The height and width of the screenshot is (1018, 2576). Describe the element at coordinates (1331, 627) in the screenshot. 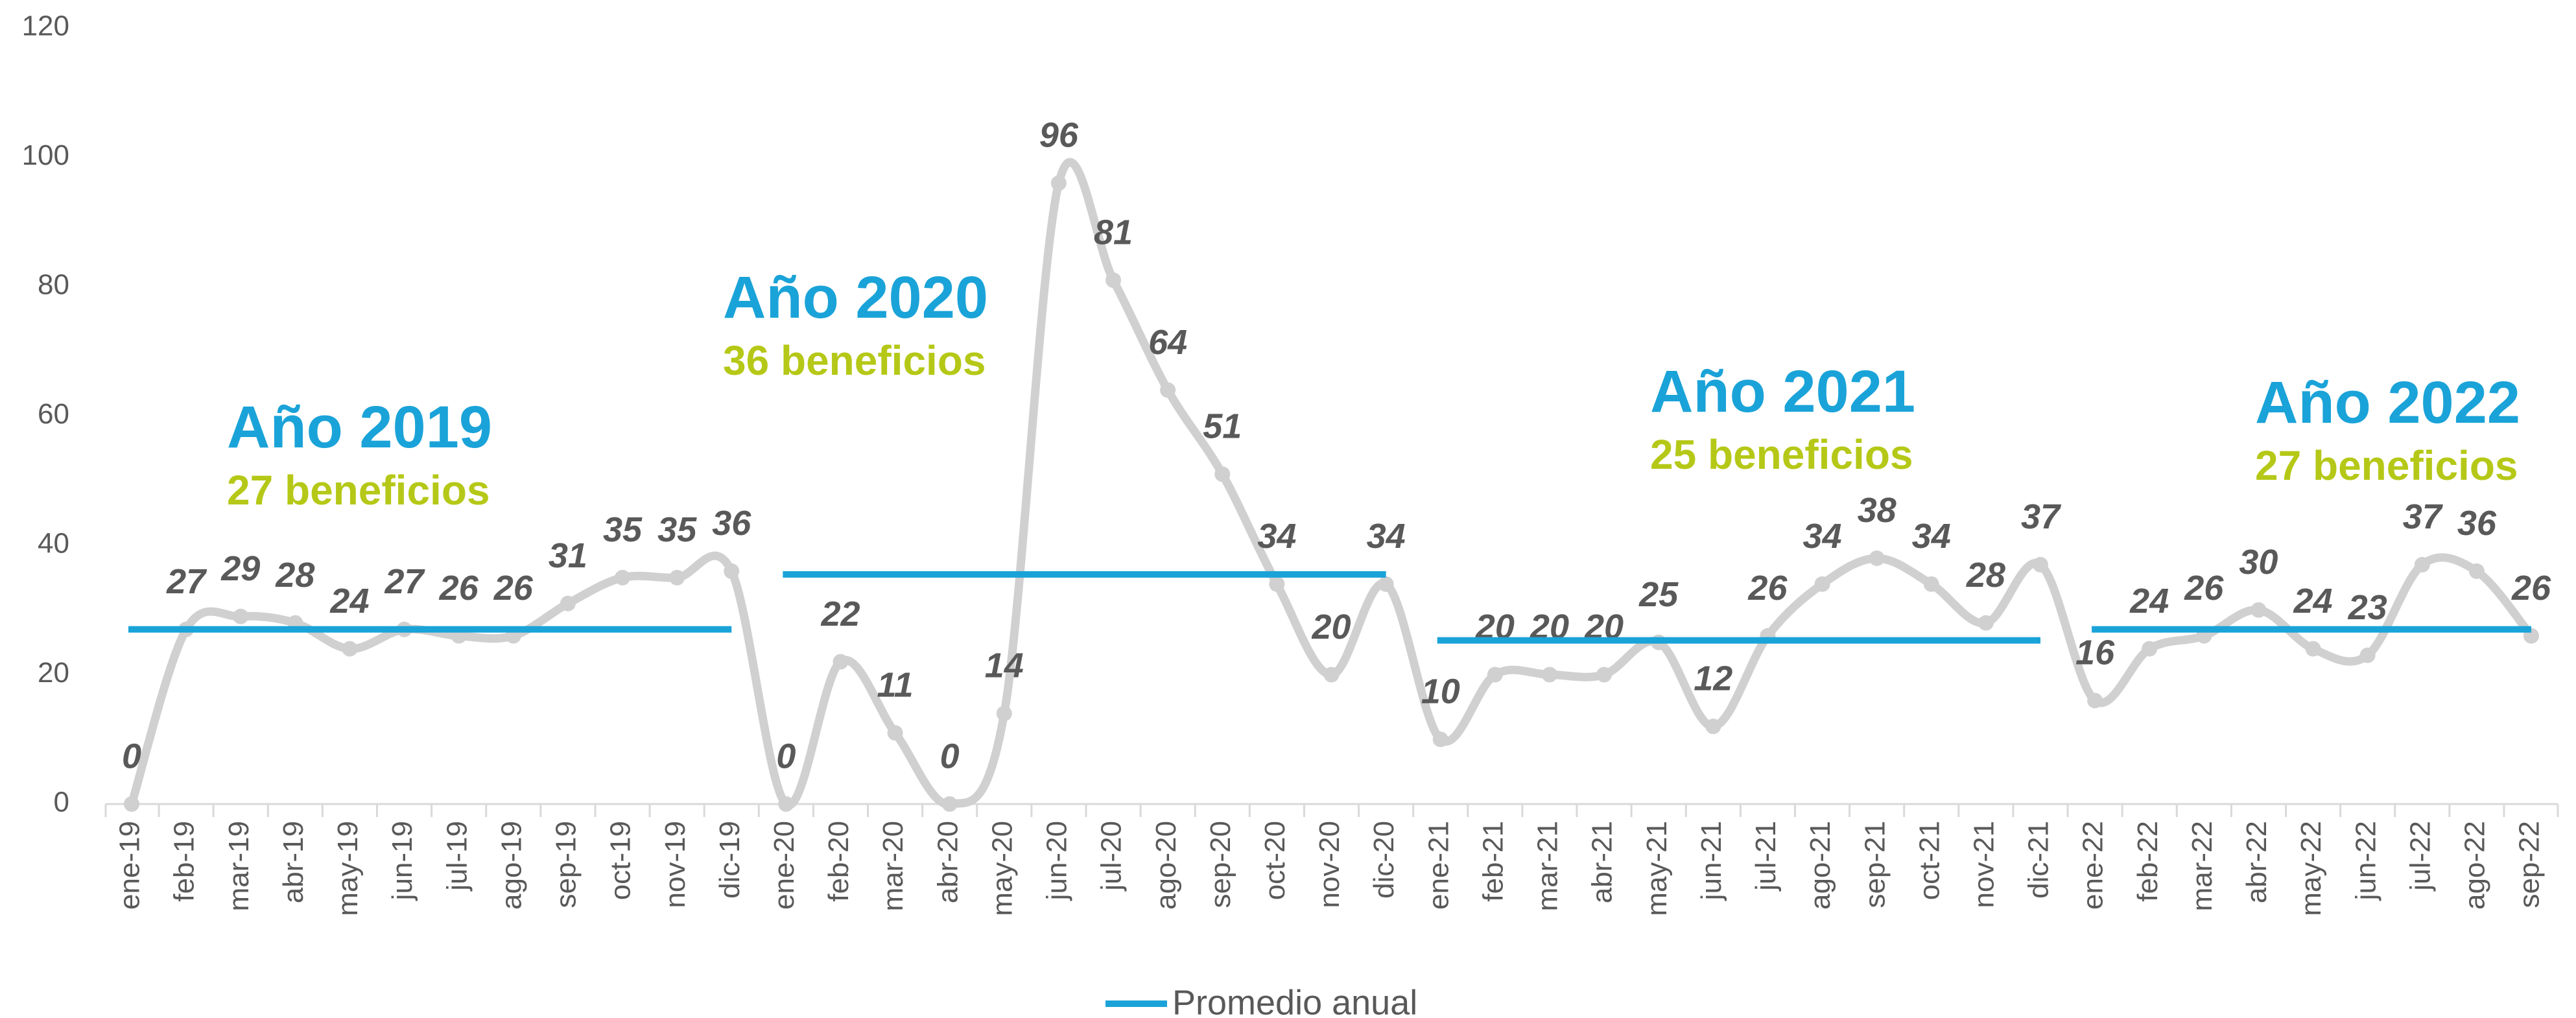

I see `data-label: 20` at that location.